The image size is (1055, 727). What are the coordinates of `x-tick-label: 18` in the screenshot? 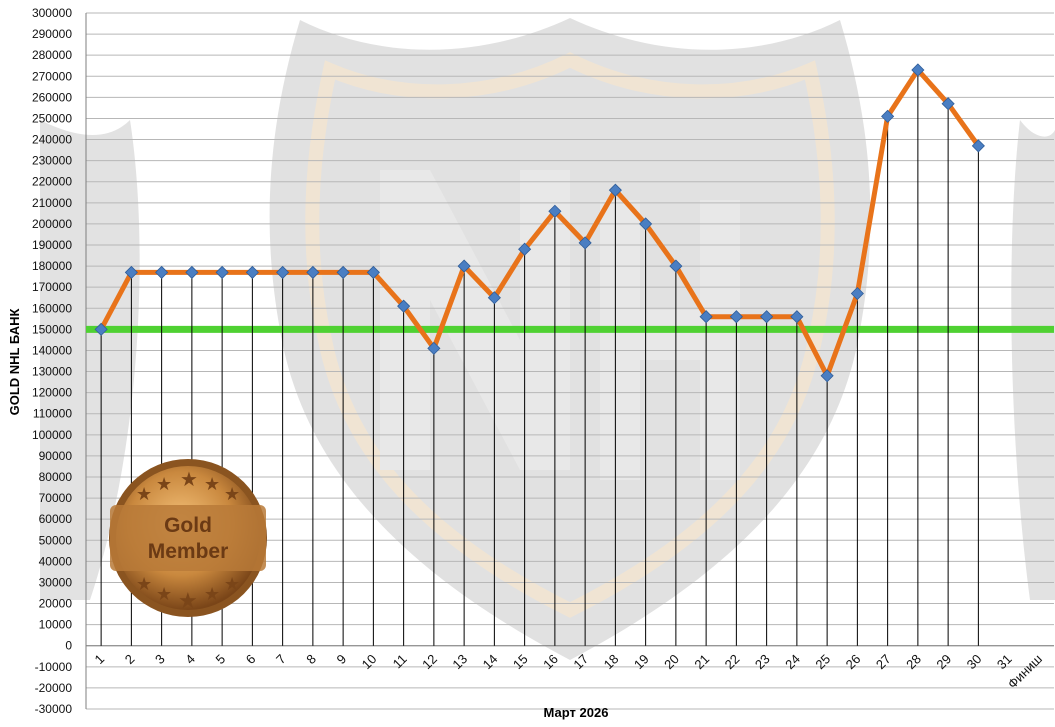 It's located at (611, 661).